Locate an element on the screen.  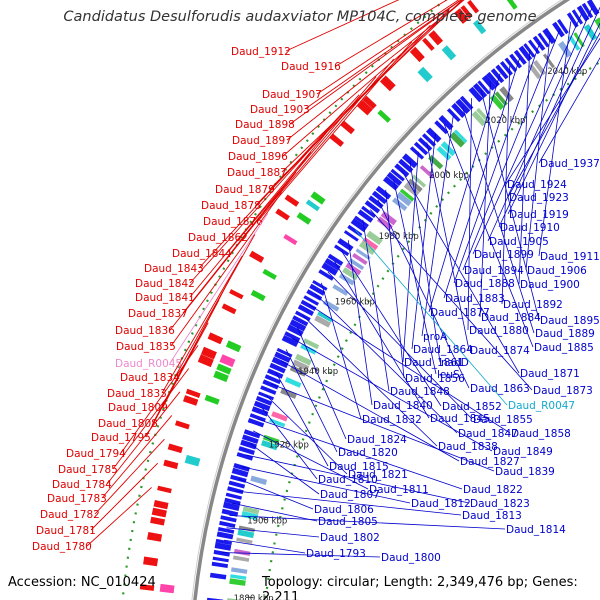
right-gene-label: Daud_1924 is located at coordinates (537, 185).